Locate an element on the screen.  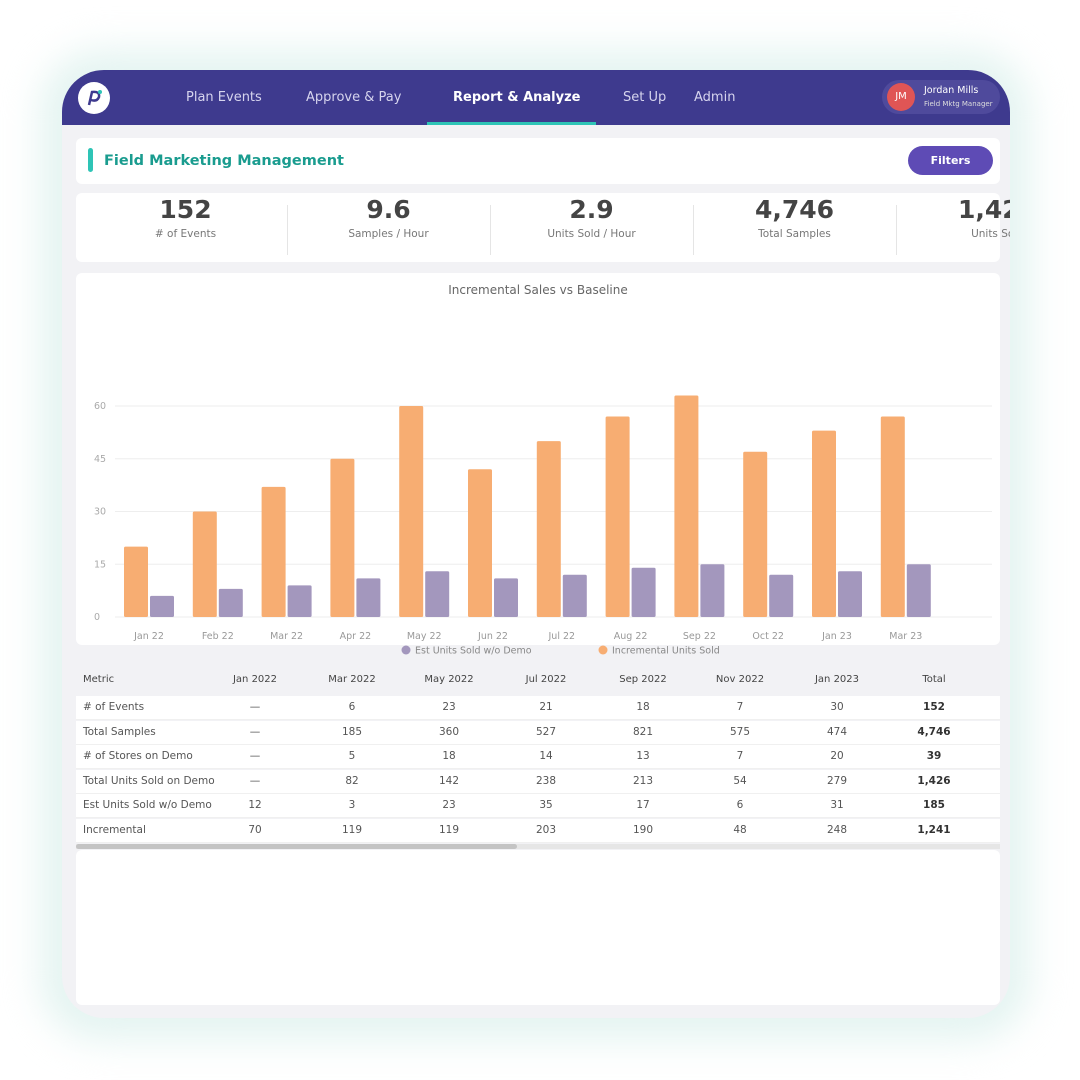
table-cell: 3 is located at coordinates (352, 805).